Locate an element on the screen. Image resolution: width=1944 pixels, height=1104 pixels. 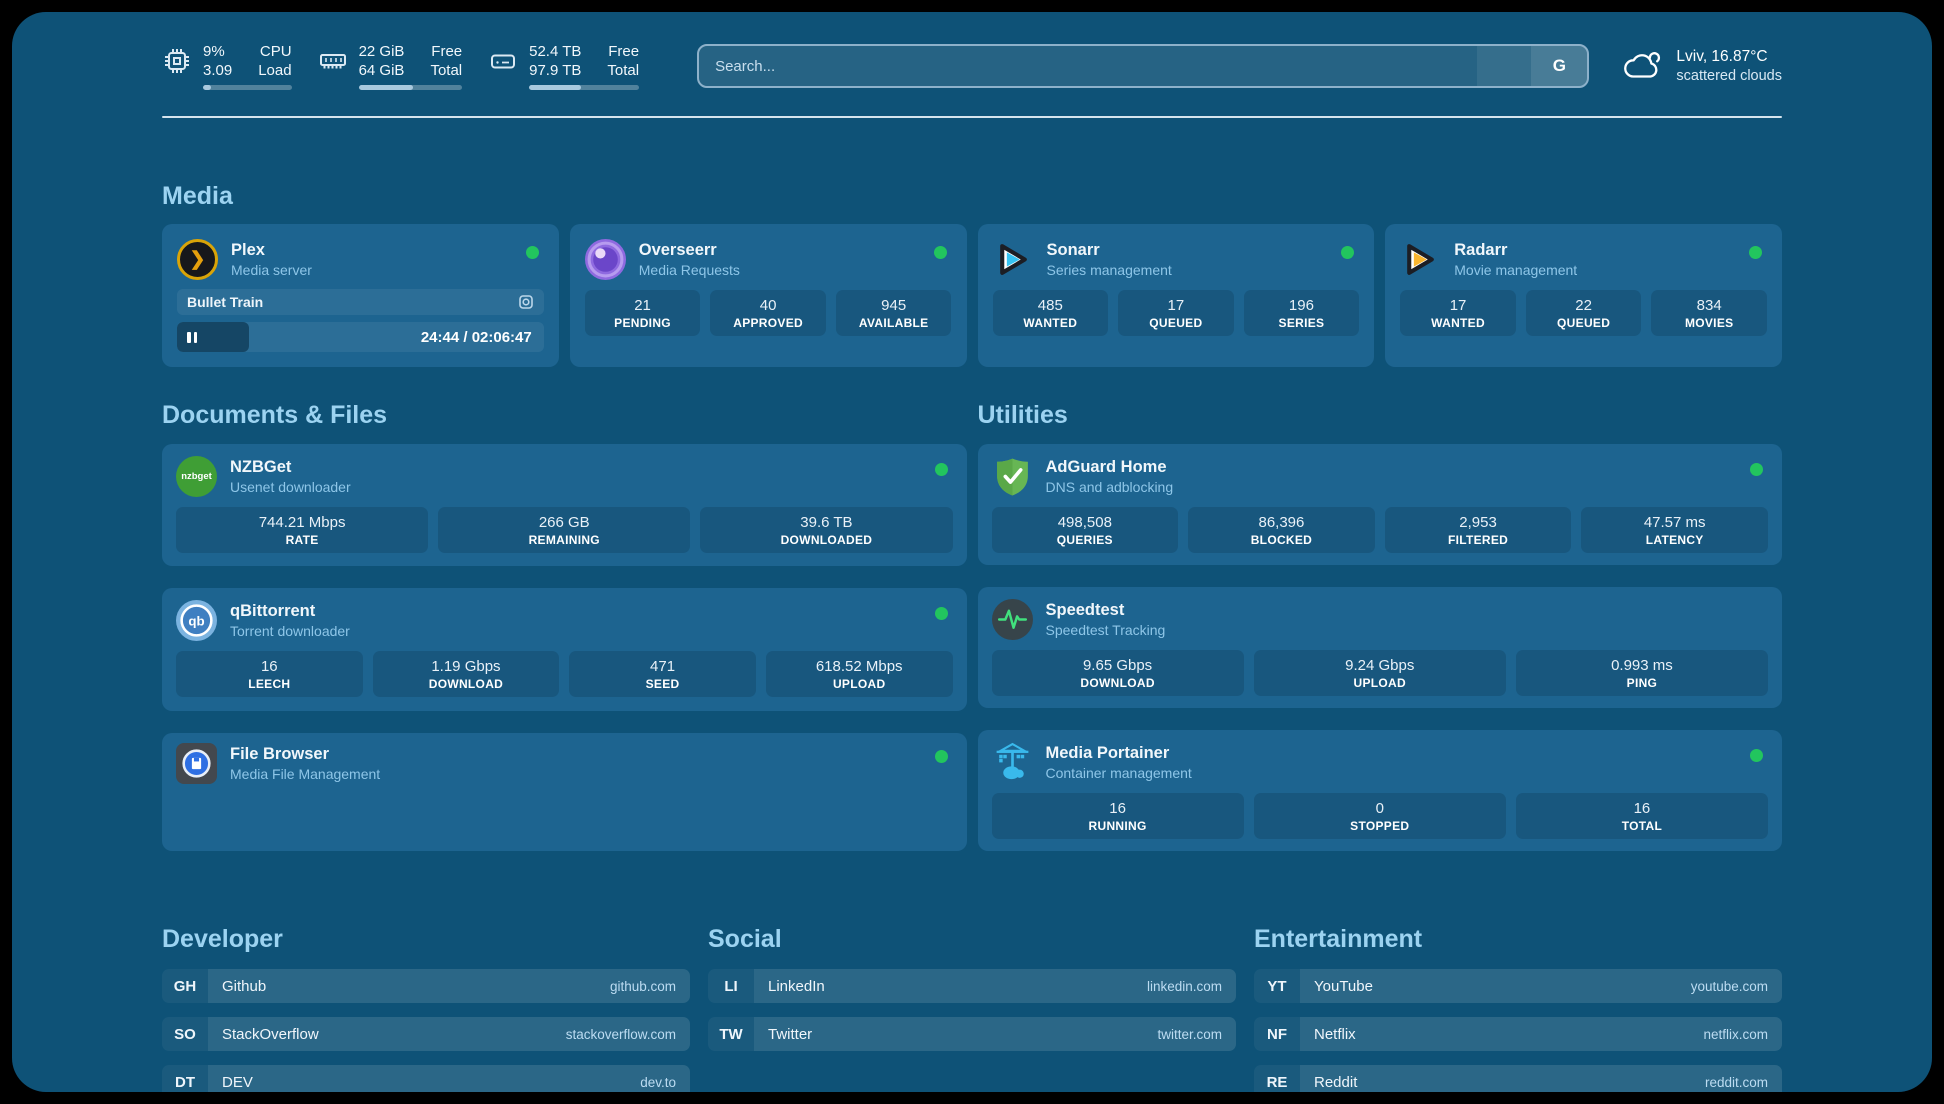
weather-location: Lviv, 16.87°C is located at coordinates (1722, 56).